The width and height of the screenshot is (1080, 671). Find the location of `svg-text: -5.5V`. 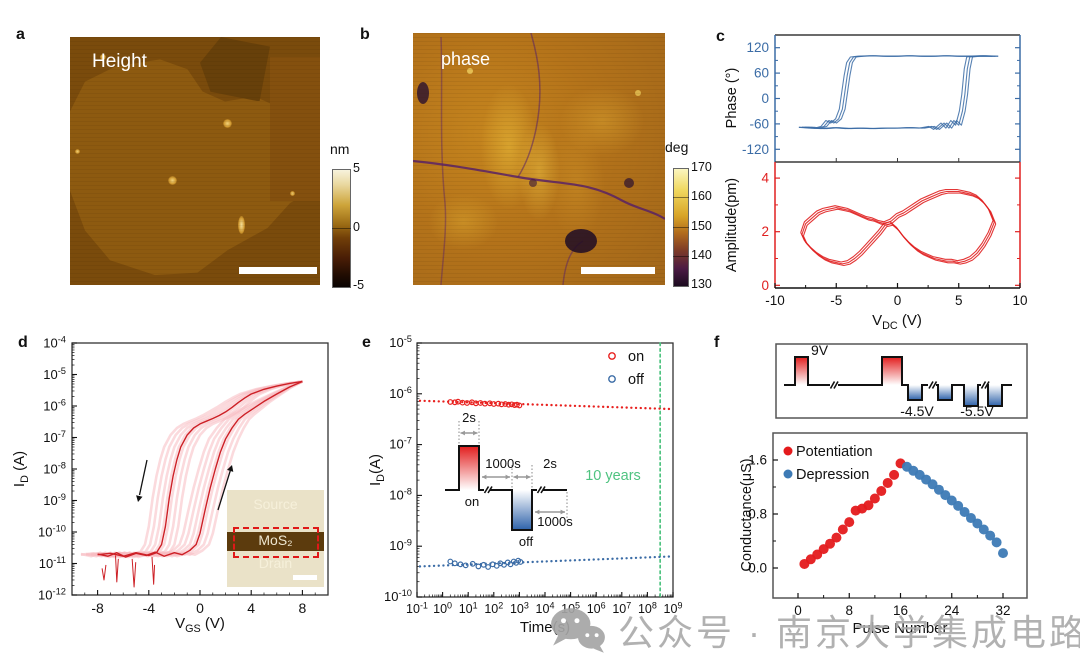

svg-text: -5.5V is located at coordinates (977, 411).